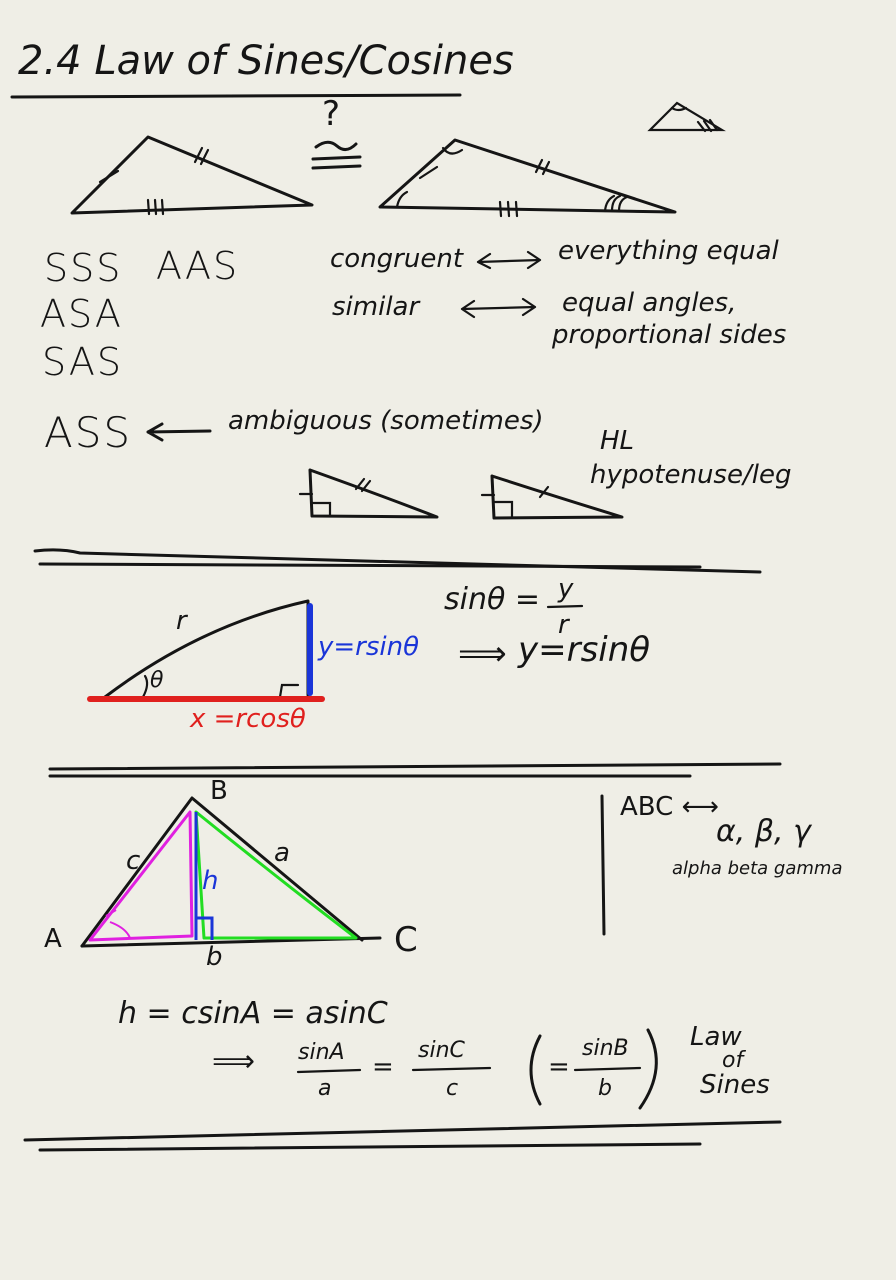 The height and width of the screenshot is (1280, 896). I want to click on definition-arrows, so click(501, 284).